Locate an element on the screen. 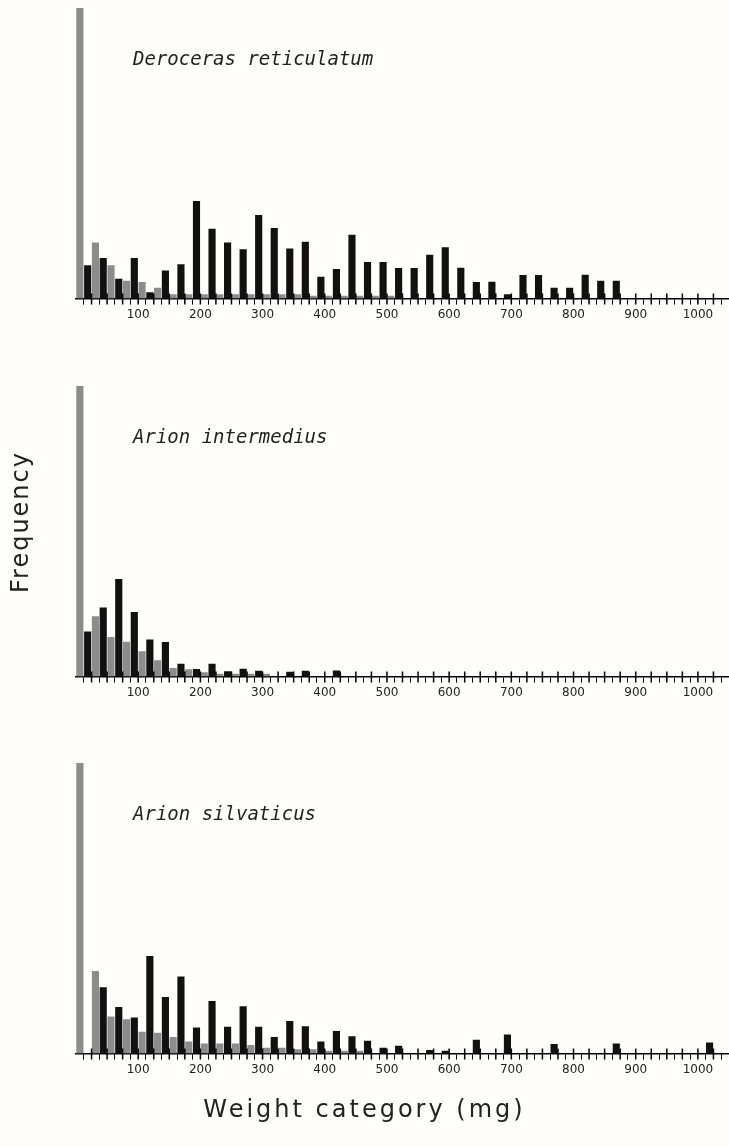 This screenshot has width=729, height=1147. text: Arion intermedius is located at coordinates (230, 435).